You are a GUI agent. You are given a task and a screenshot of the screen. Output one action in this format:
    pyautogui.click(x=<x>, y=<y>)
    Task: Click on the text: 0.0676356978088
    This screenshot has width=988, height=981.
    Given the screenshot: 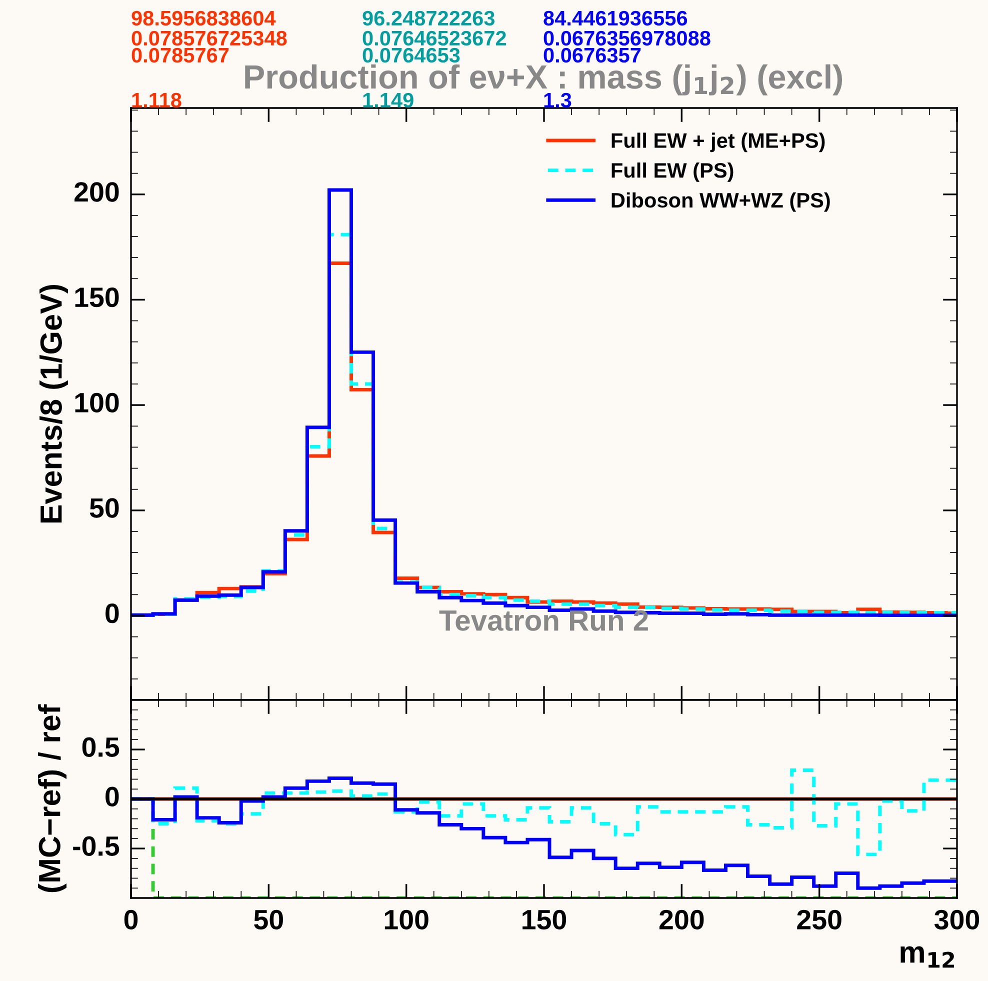 What is the action you would take?
    pyautogui.click(x=627, y=38)
    